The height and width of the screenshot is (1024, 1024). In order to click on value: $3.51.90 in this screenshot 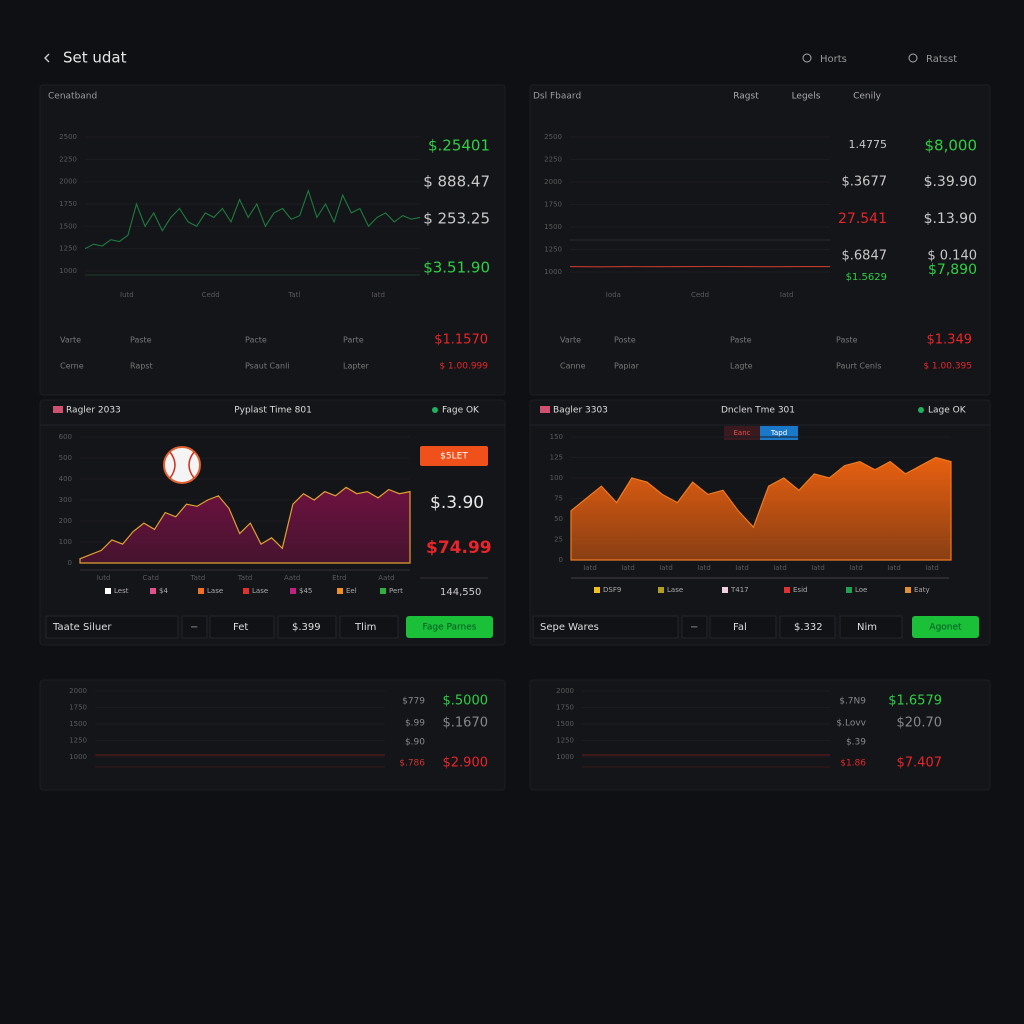, I will do `click(456, 268)`.